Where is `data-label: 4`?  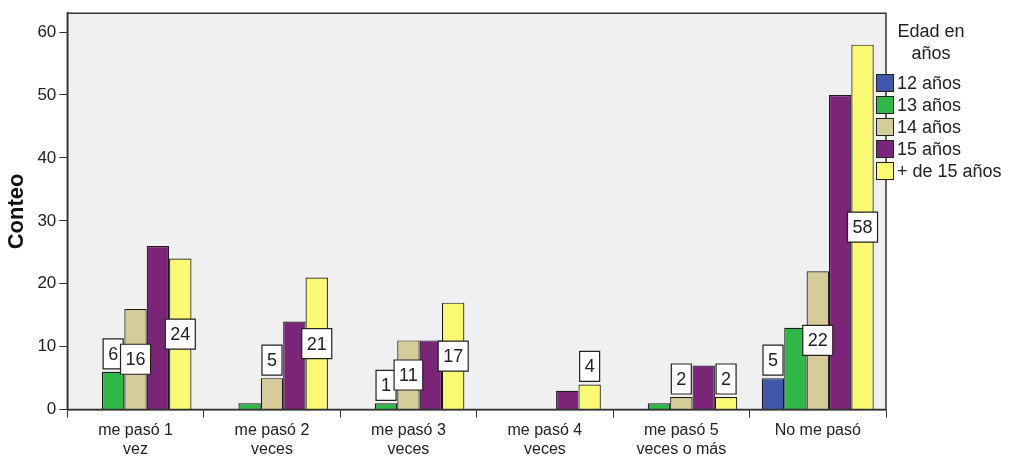
data-label: 4 is located at coordinates (589, 366).